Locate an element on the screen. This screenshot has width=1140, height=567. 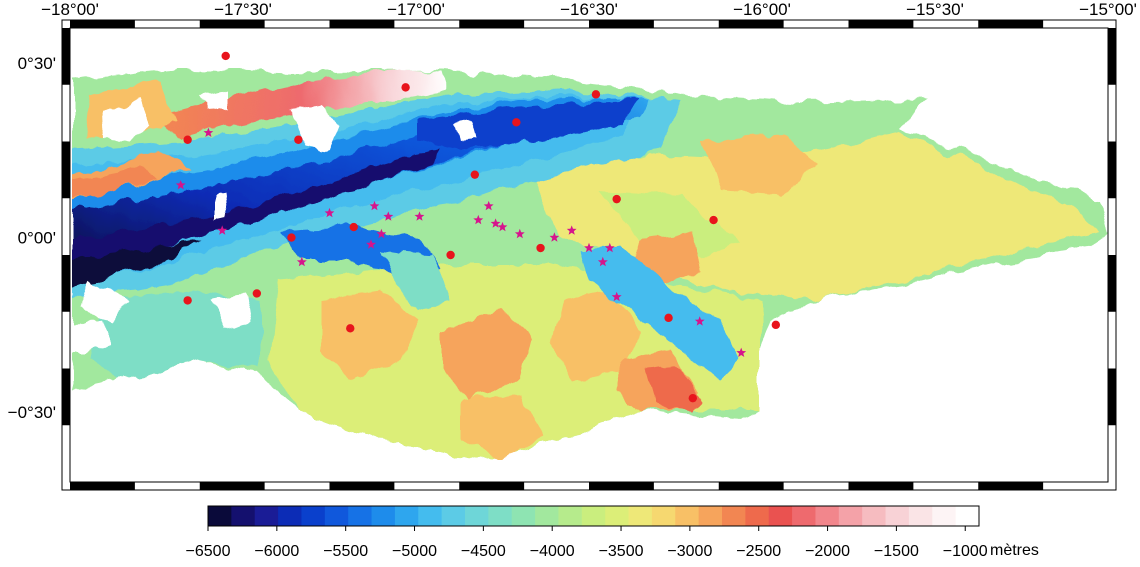
lon-tick-label: −18°00' is located at coordinates (70, 9).